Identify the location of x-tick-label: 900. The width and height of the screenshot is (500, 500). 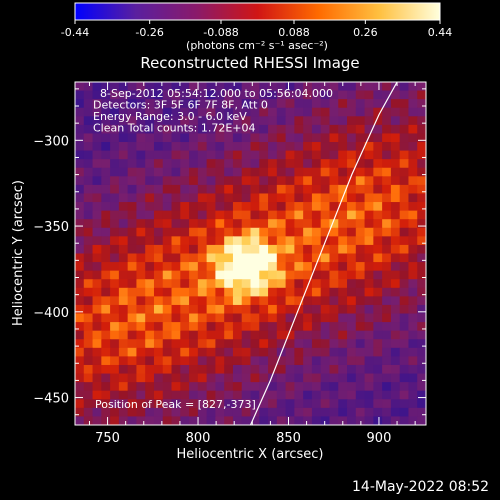
(379, 438).